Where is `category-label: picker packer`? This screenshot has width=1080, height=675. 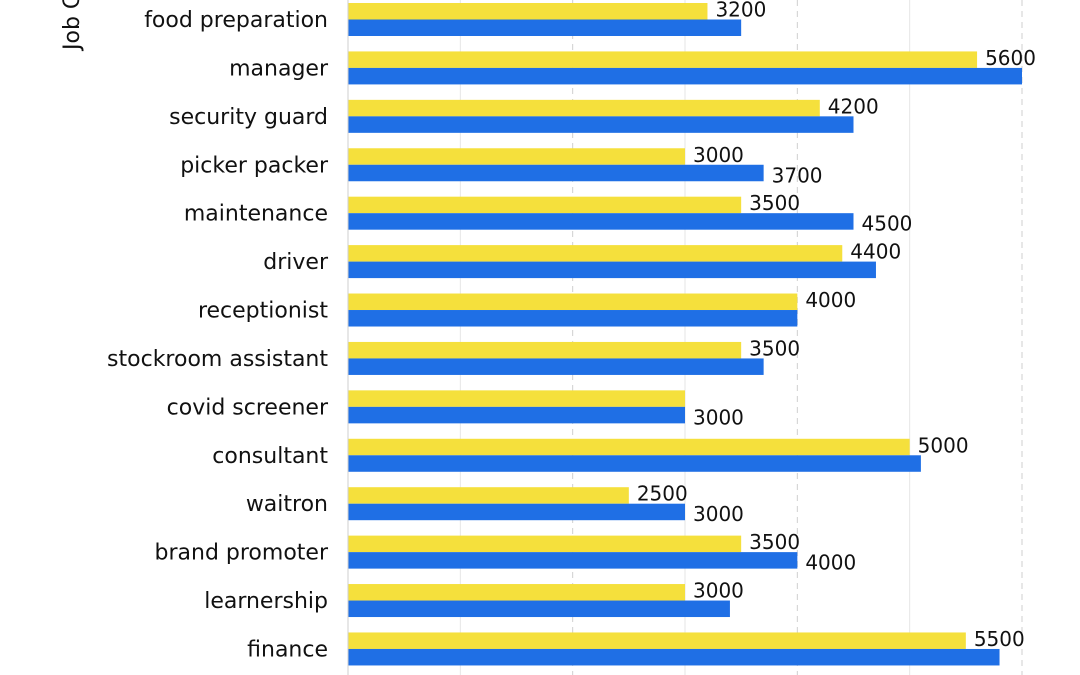
category-label: picker packer is located at coordinates (254, 165).